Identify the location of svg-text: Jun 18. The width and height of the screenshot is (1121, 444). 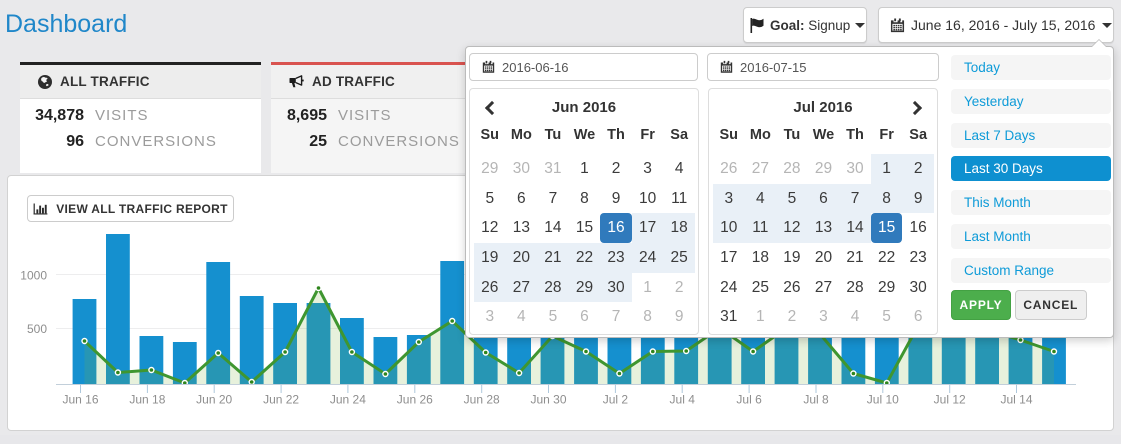
(147, 400).